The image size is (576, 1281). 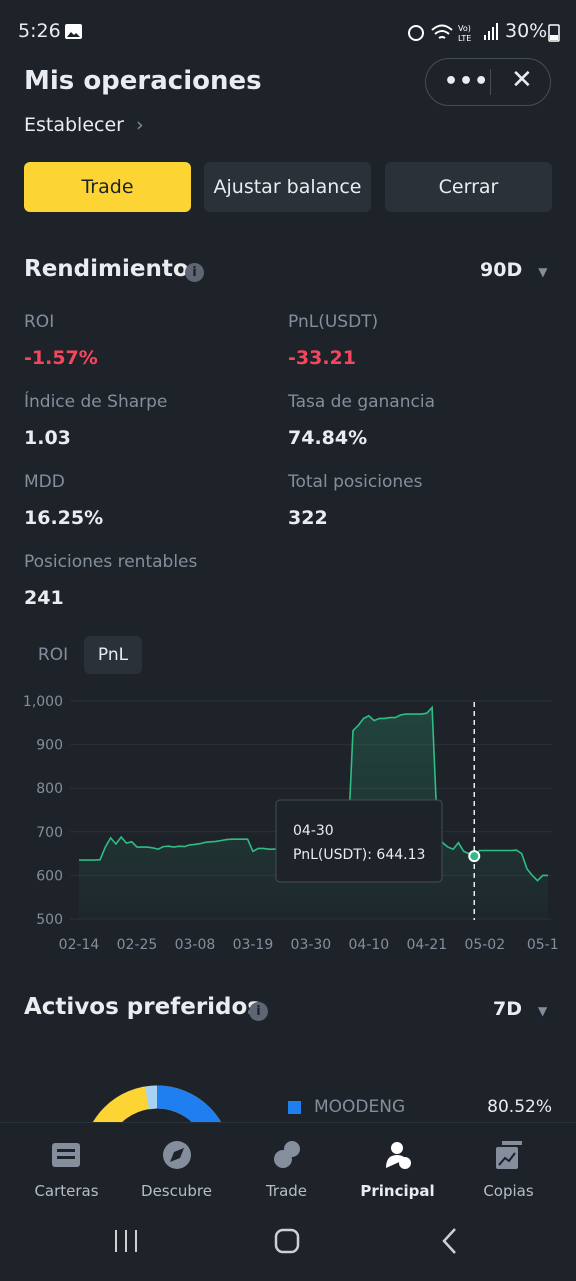 What do you see at coordinates (176, 1191) in the screenshot?
I see `nav-item: Descubre` at bounding box center [176, 1191].